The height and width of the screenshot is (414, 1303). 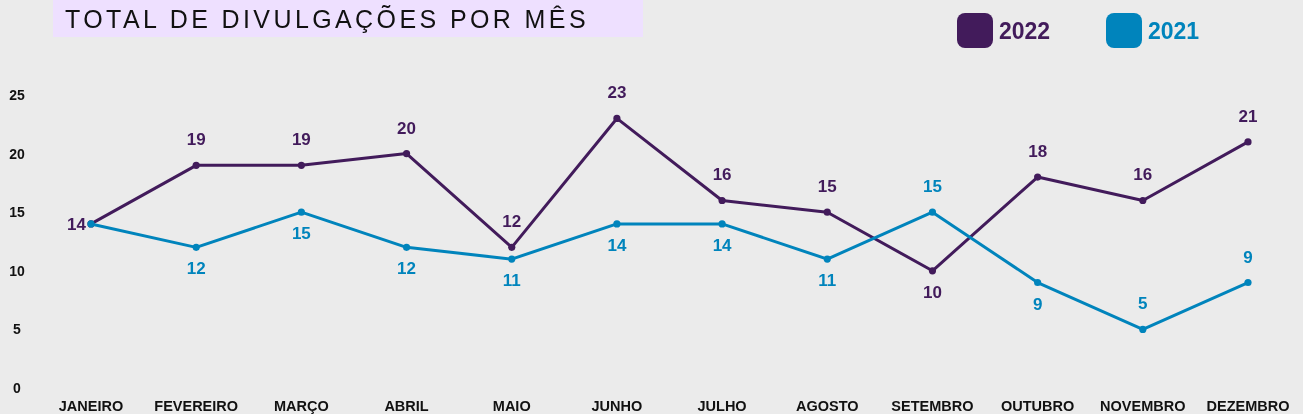 I want to click on x-tick-label: MARÇO, so click(x=301, y=406).